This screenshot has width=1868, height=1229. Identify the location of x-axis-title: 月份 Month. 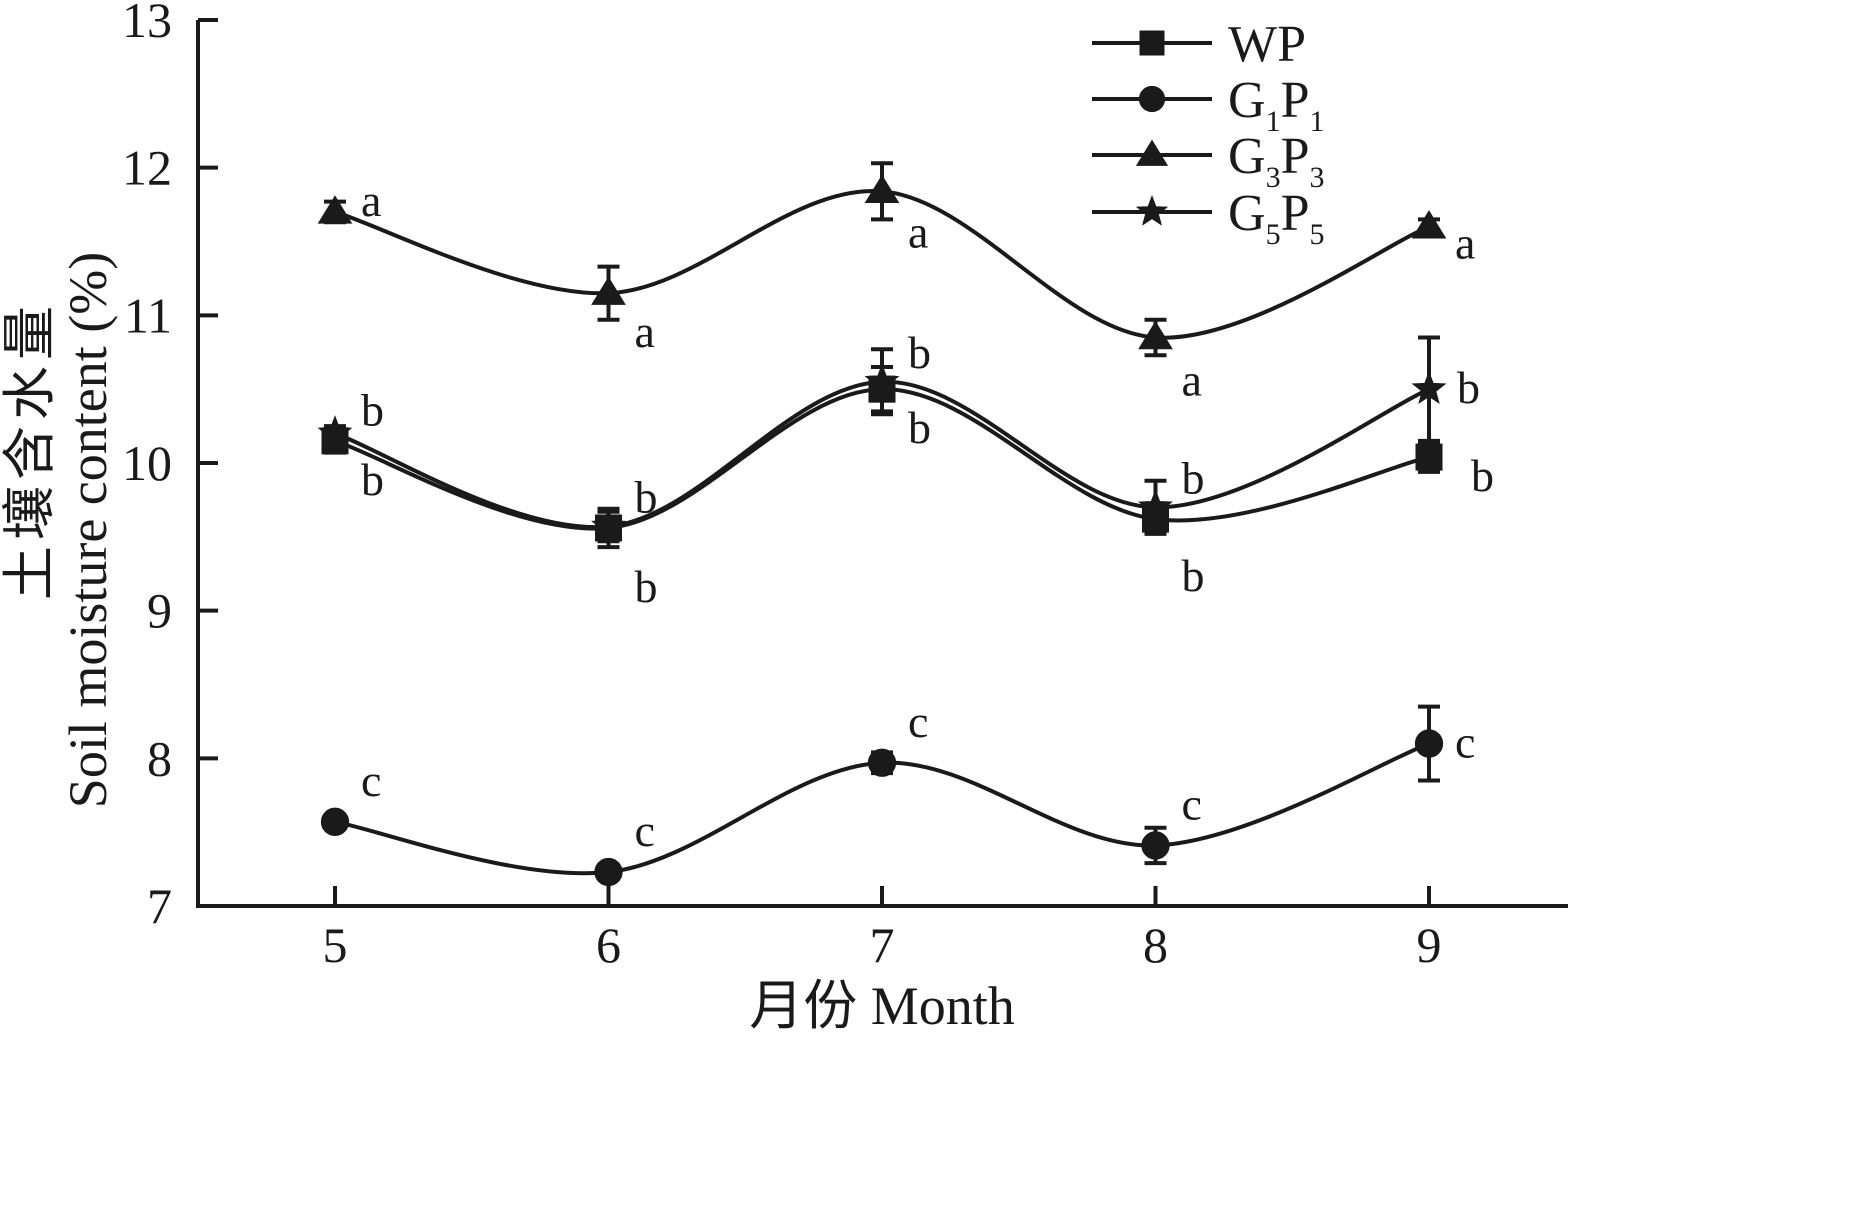
(882, 1006).